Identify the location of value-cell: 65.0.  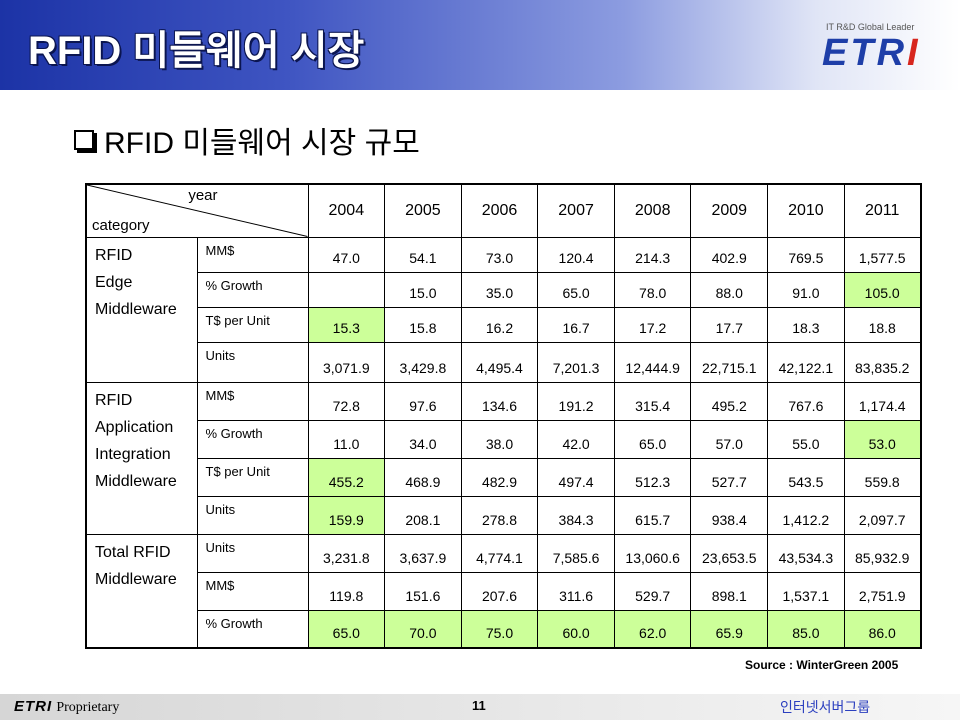
(576, 289).